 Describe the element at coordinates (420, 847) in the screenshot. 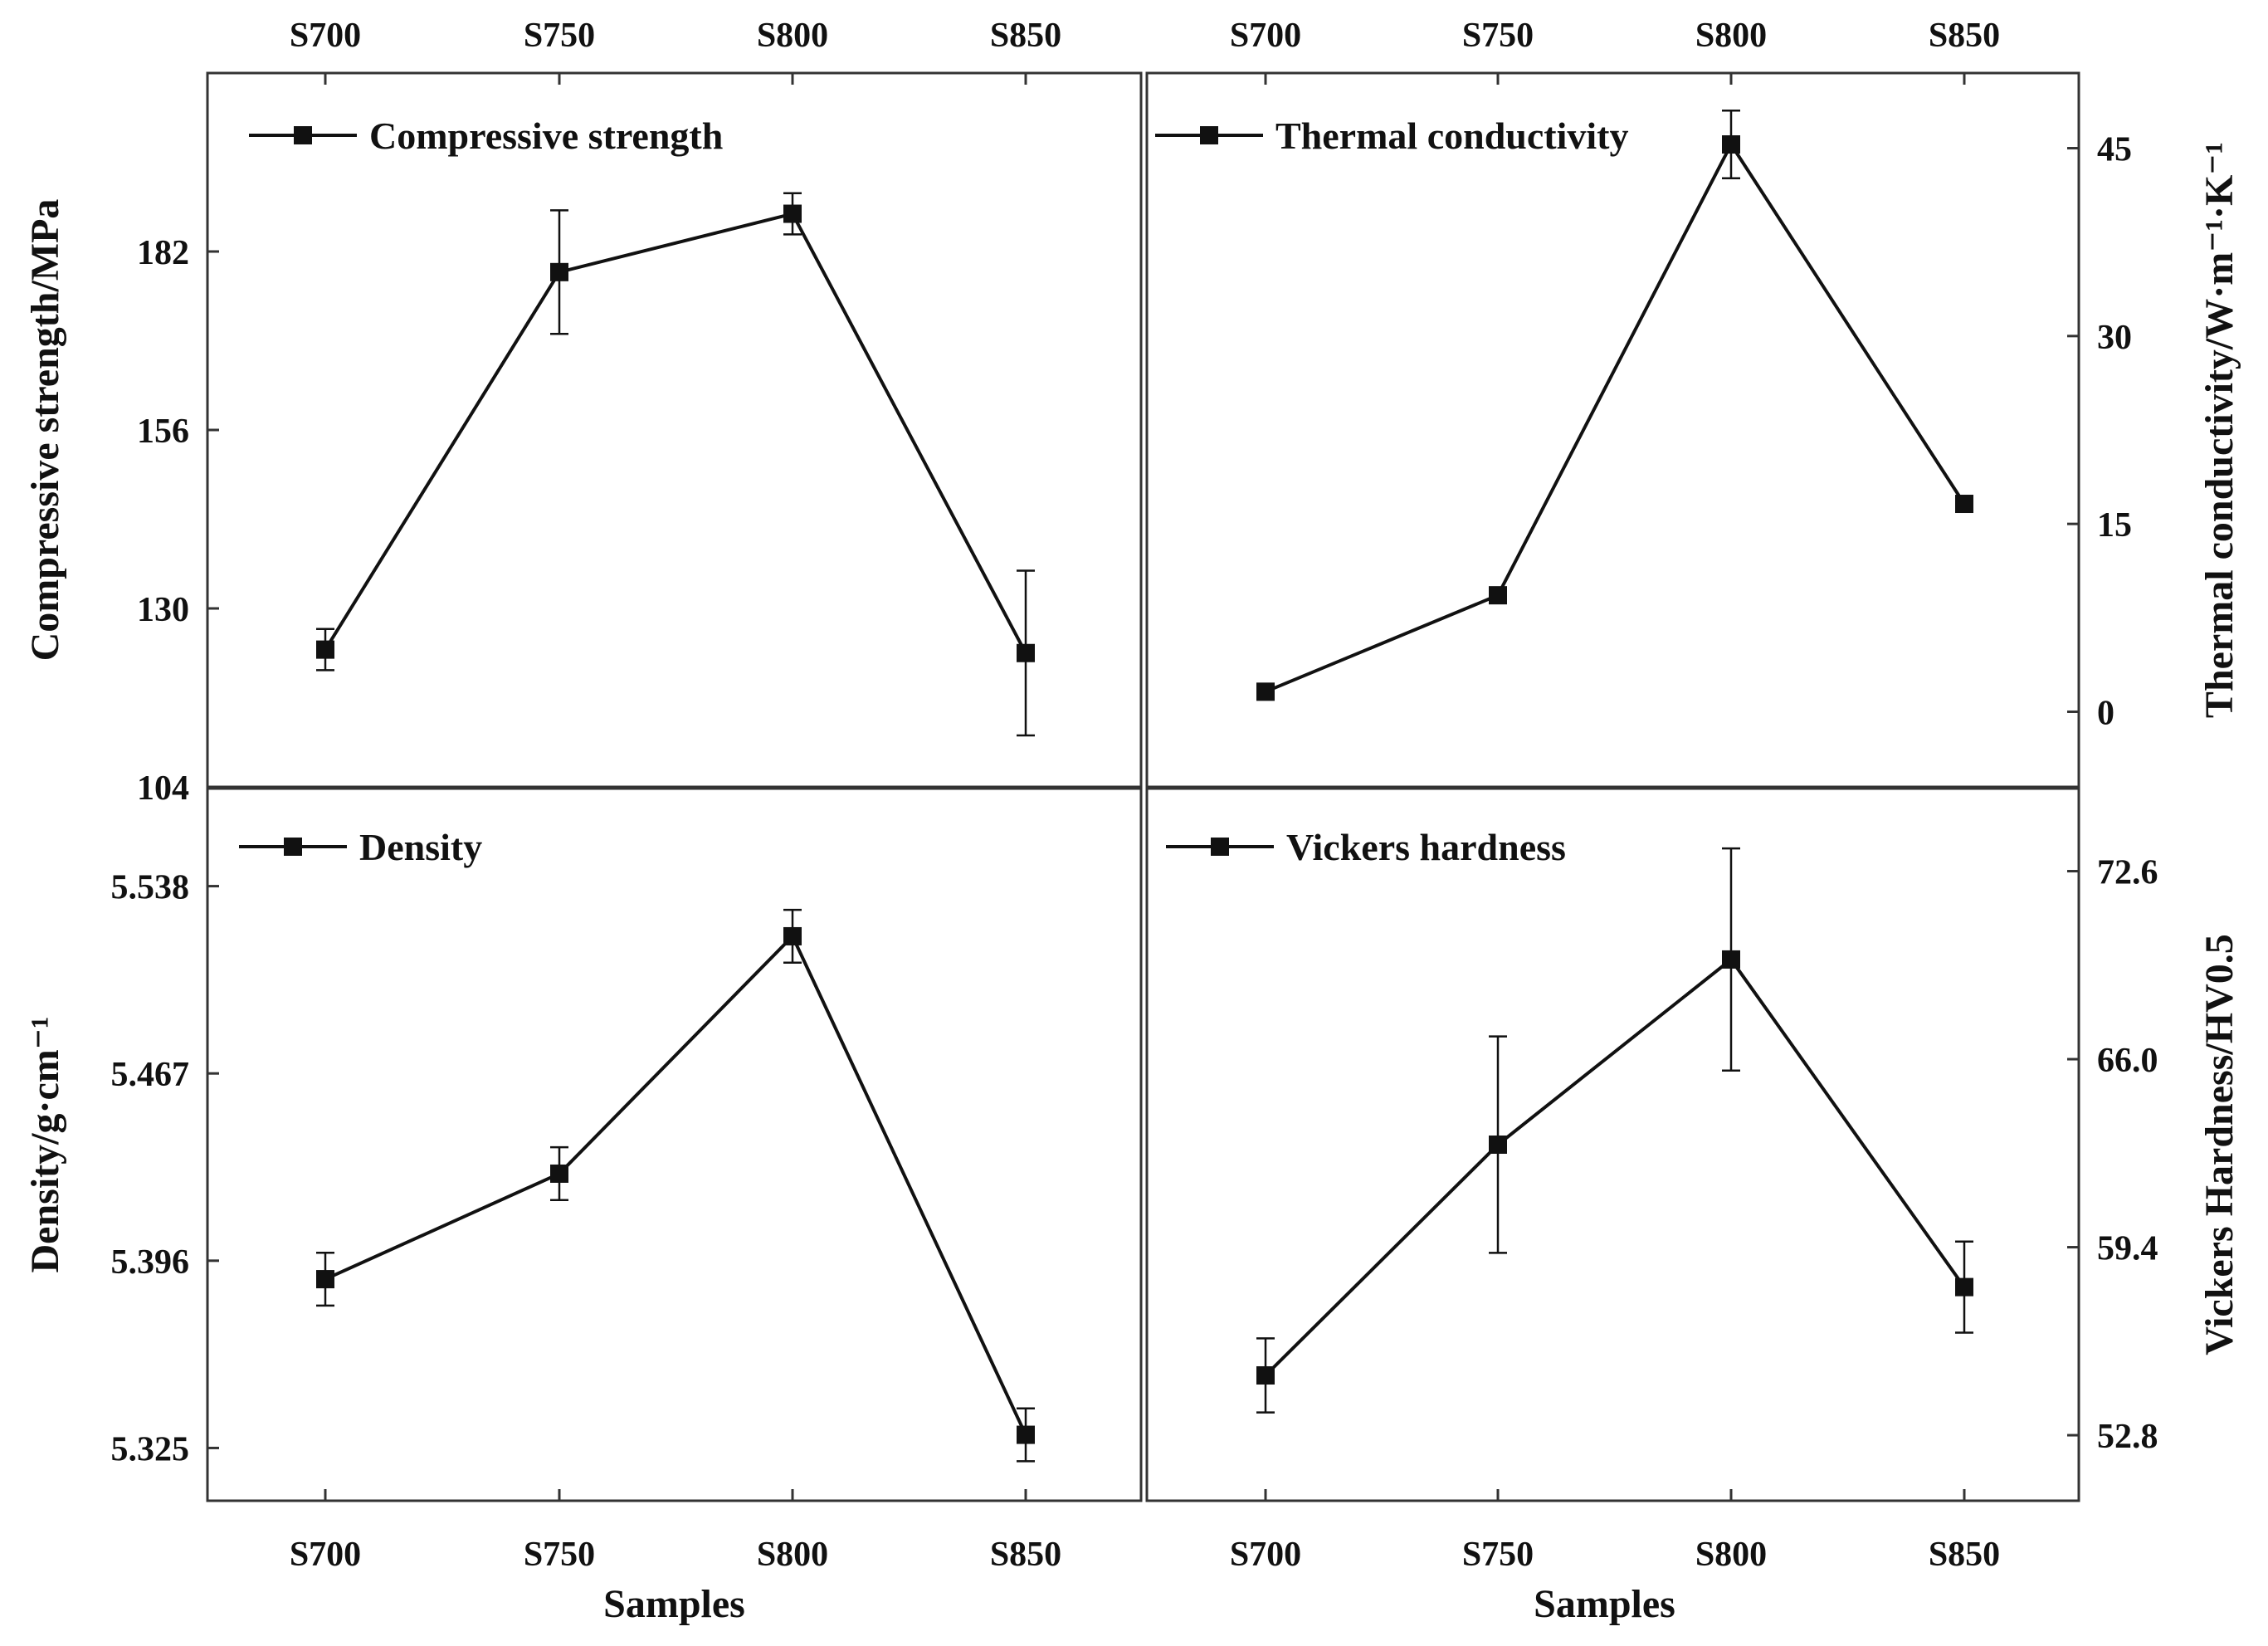

I see `legend-label: Density` at that location.